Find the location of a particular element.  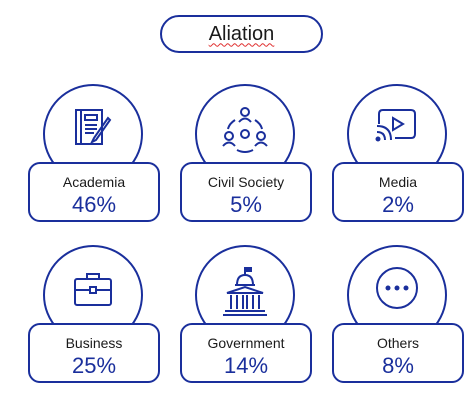

category-label: Business is located at coordinates (94, 343).